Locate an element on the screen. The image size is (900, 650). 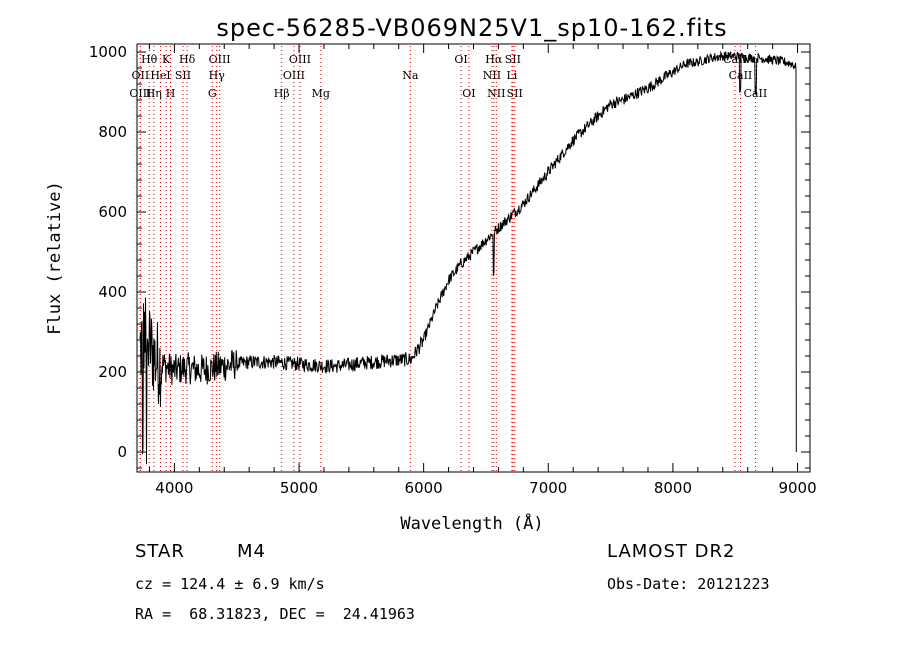
x-tick-label: 8000 is located at coordinates (673, 488).